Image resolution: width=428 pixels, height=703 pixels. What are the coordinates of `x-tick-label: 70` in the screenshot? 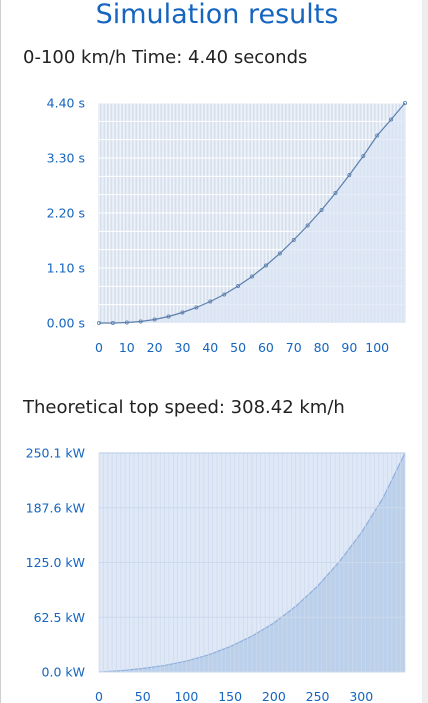 It's located at (294, 347).